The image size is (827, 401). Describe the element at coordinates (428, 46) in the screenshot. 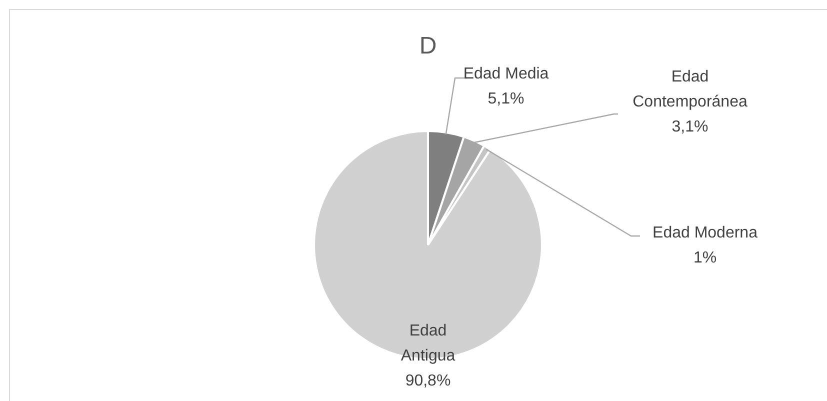

I see `chart-title: D` at that location.